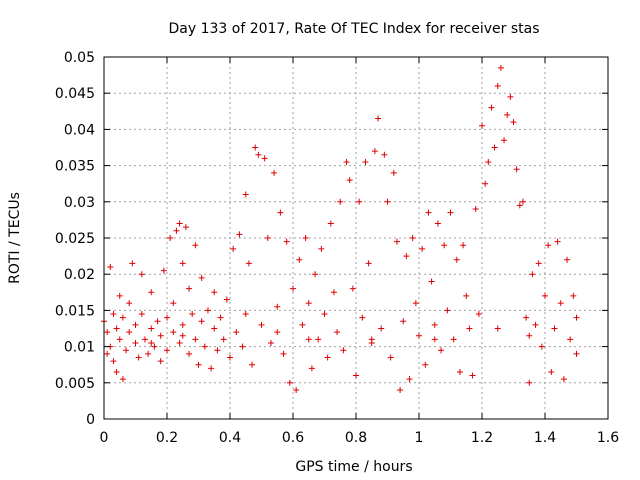 This screenshot has height=480, width=640. I want to click on x-tick-label: 0, so click(104, 438).